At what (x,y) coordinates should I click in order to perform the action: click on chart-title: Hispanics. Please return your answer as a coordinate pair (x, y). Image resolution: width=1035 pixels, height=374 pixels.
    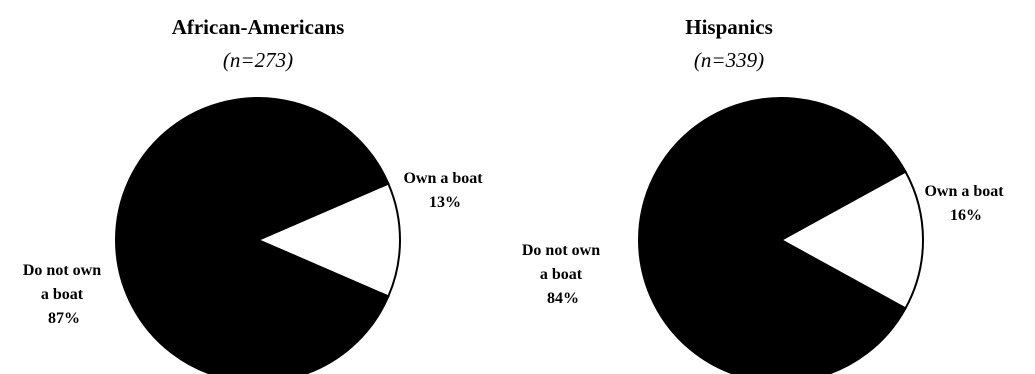
    Looking at the image, I should click on (729, 27).